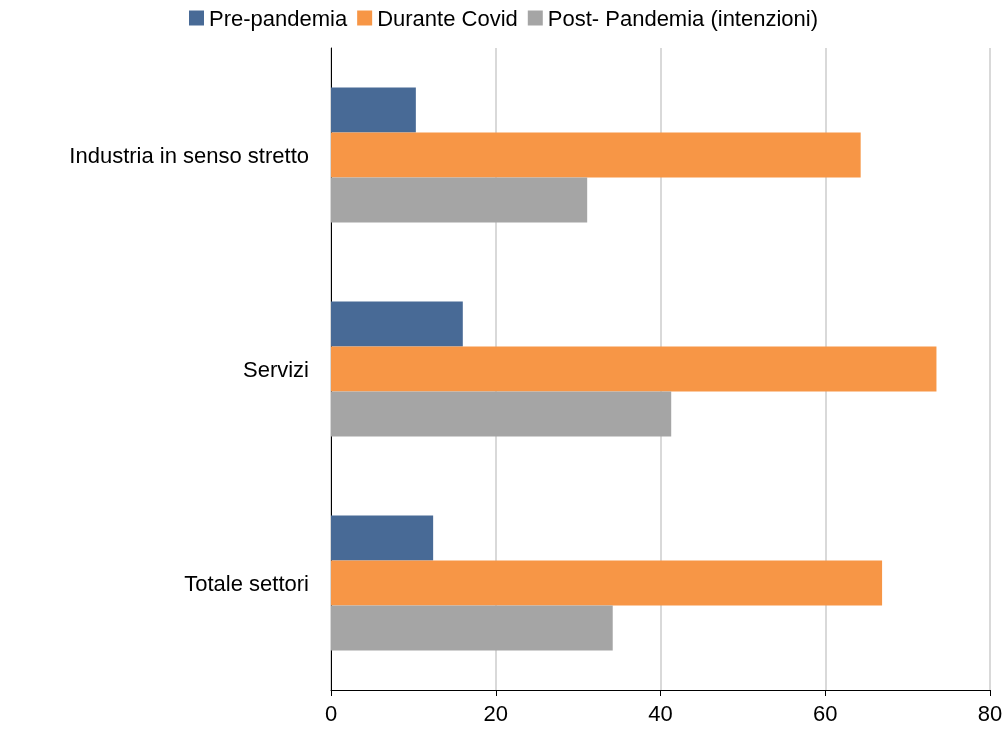  Describe the element at coordinates (278, 18) in the screenshot. I see `legend-label: Pre-pandemia` at that location.